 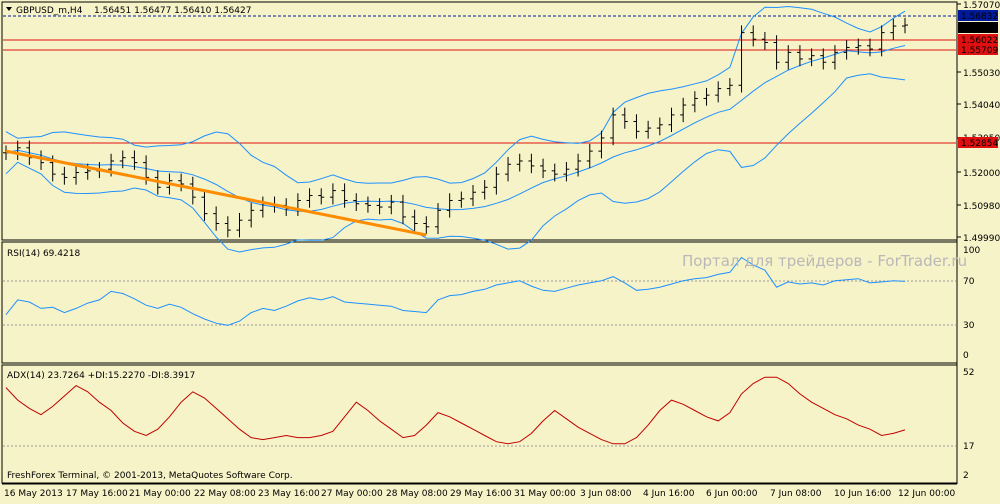 I want to click on rsi-axis-label: 0, so click(x=966, y=356).